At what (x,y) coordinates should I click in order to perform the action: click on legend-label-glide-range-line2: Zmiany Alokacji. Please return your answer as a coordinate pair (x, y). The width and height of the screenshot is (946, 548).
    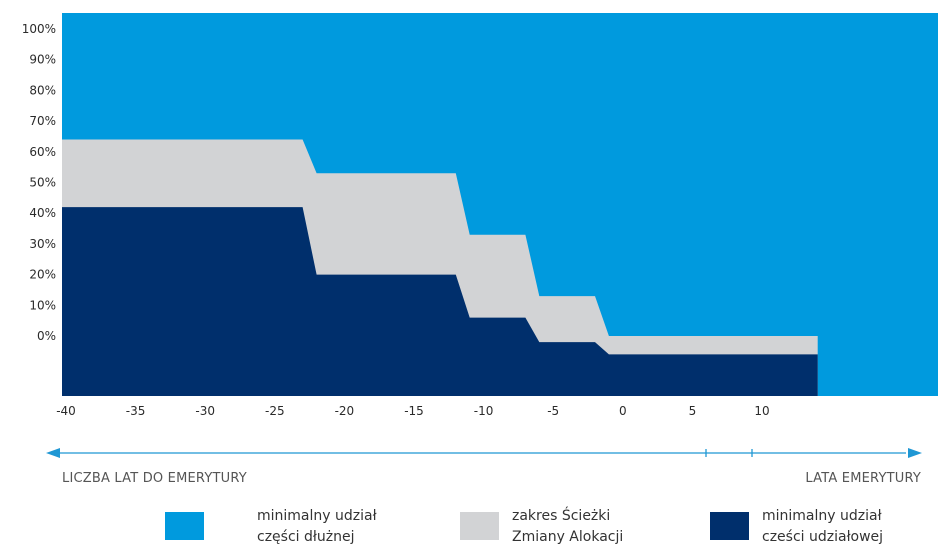
    Looking at the image, I should click on (568, 537).